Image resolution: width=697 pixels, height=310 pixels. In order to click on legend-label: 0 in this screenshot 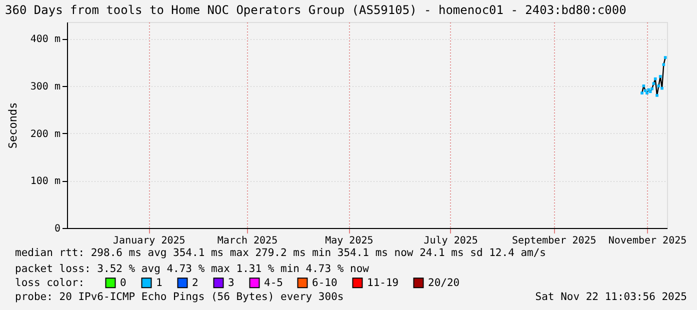, I will do `click(123, 282)`.